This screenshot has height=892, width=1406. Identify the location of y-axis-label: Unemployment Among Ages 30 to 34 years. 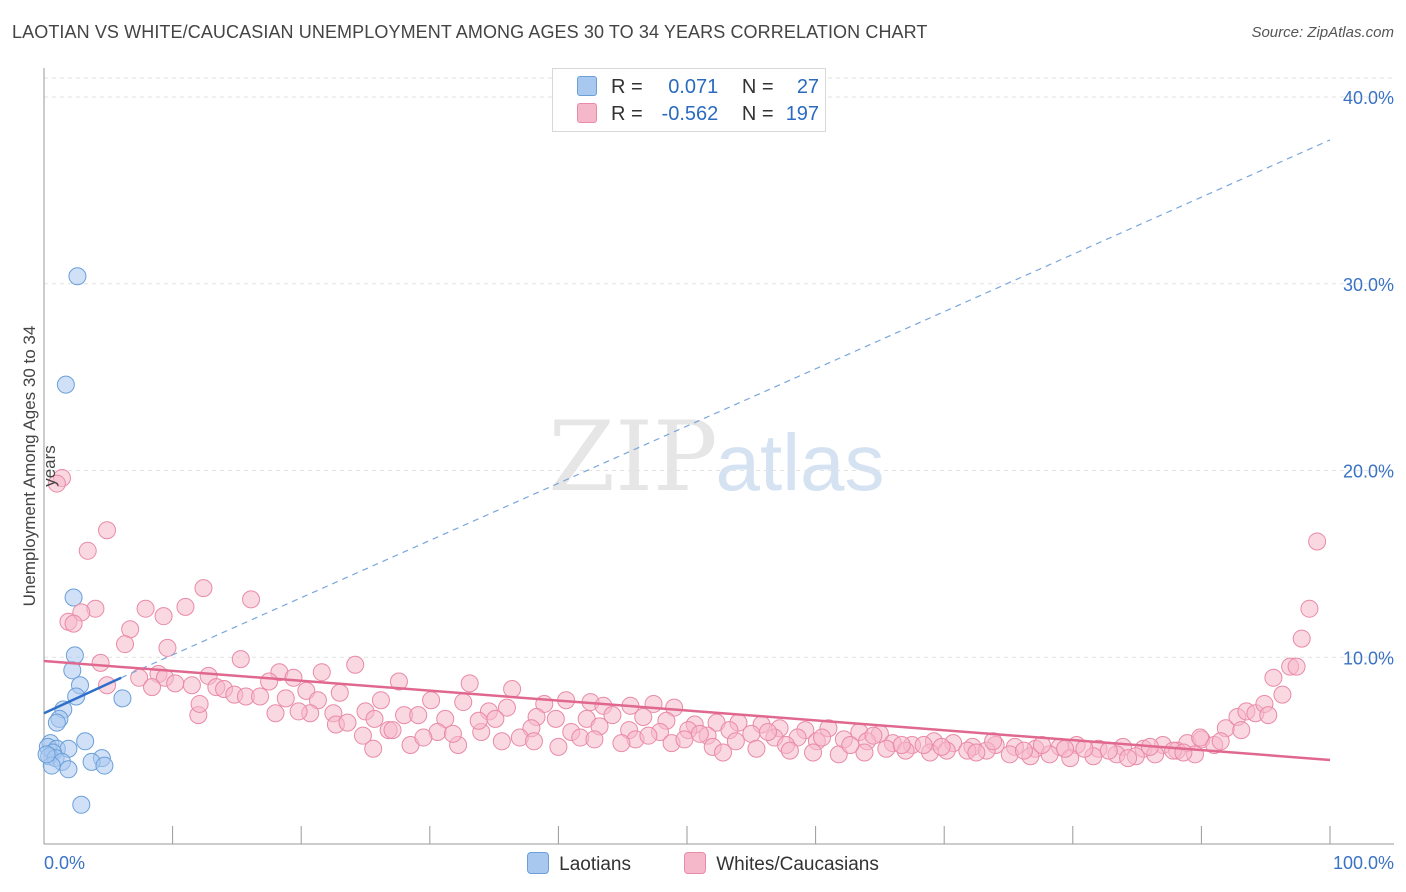
(39, 466).